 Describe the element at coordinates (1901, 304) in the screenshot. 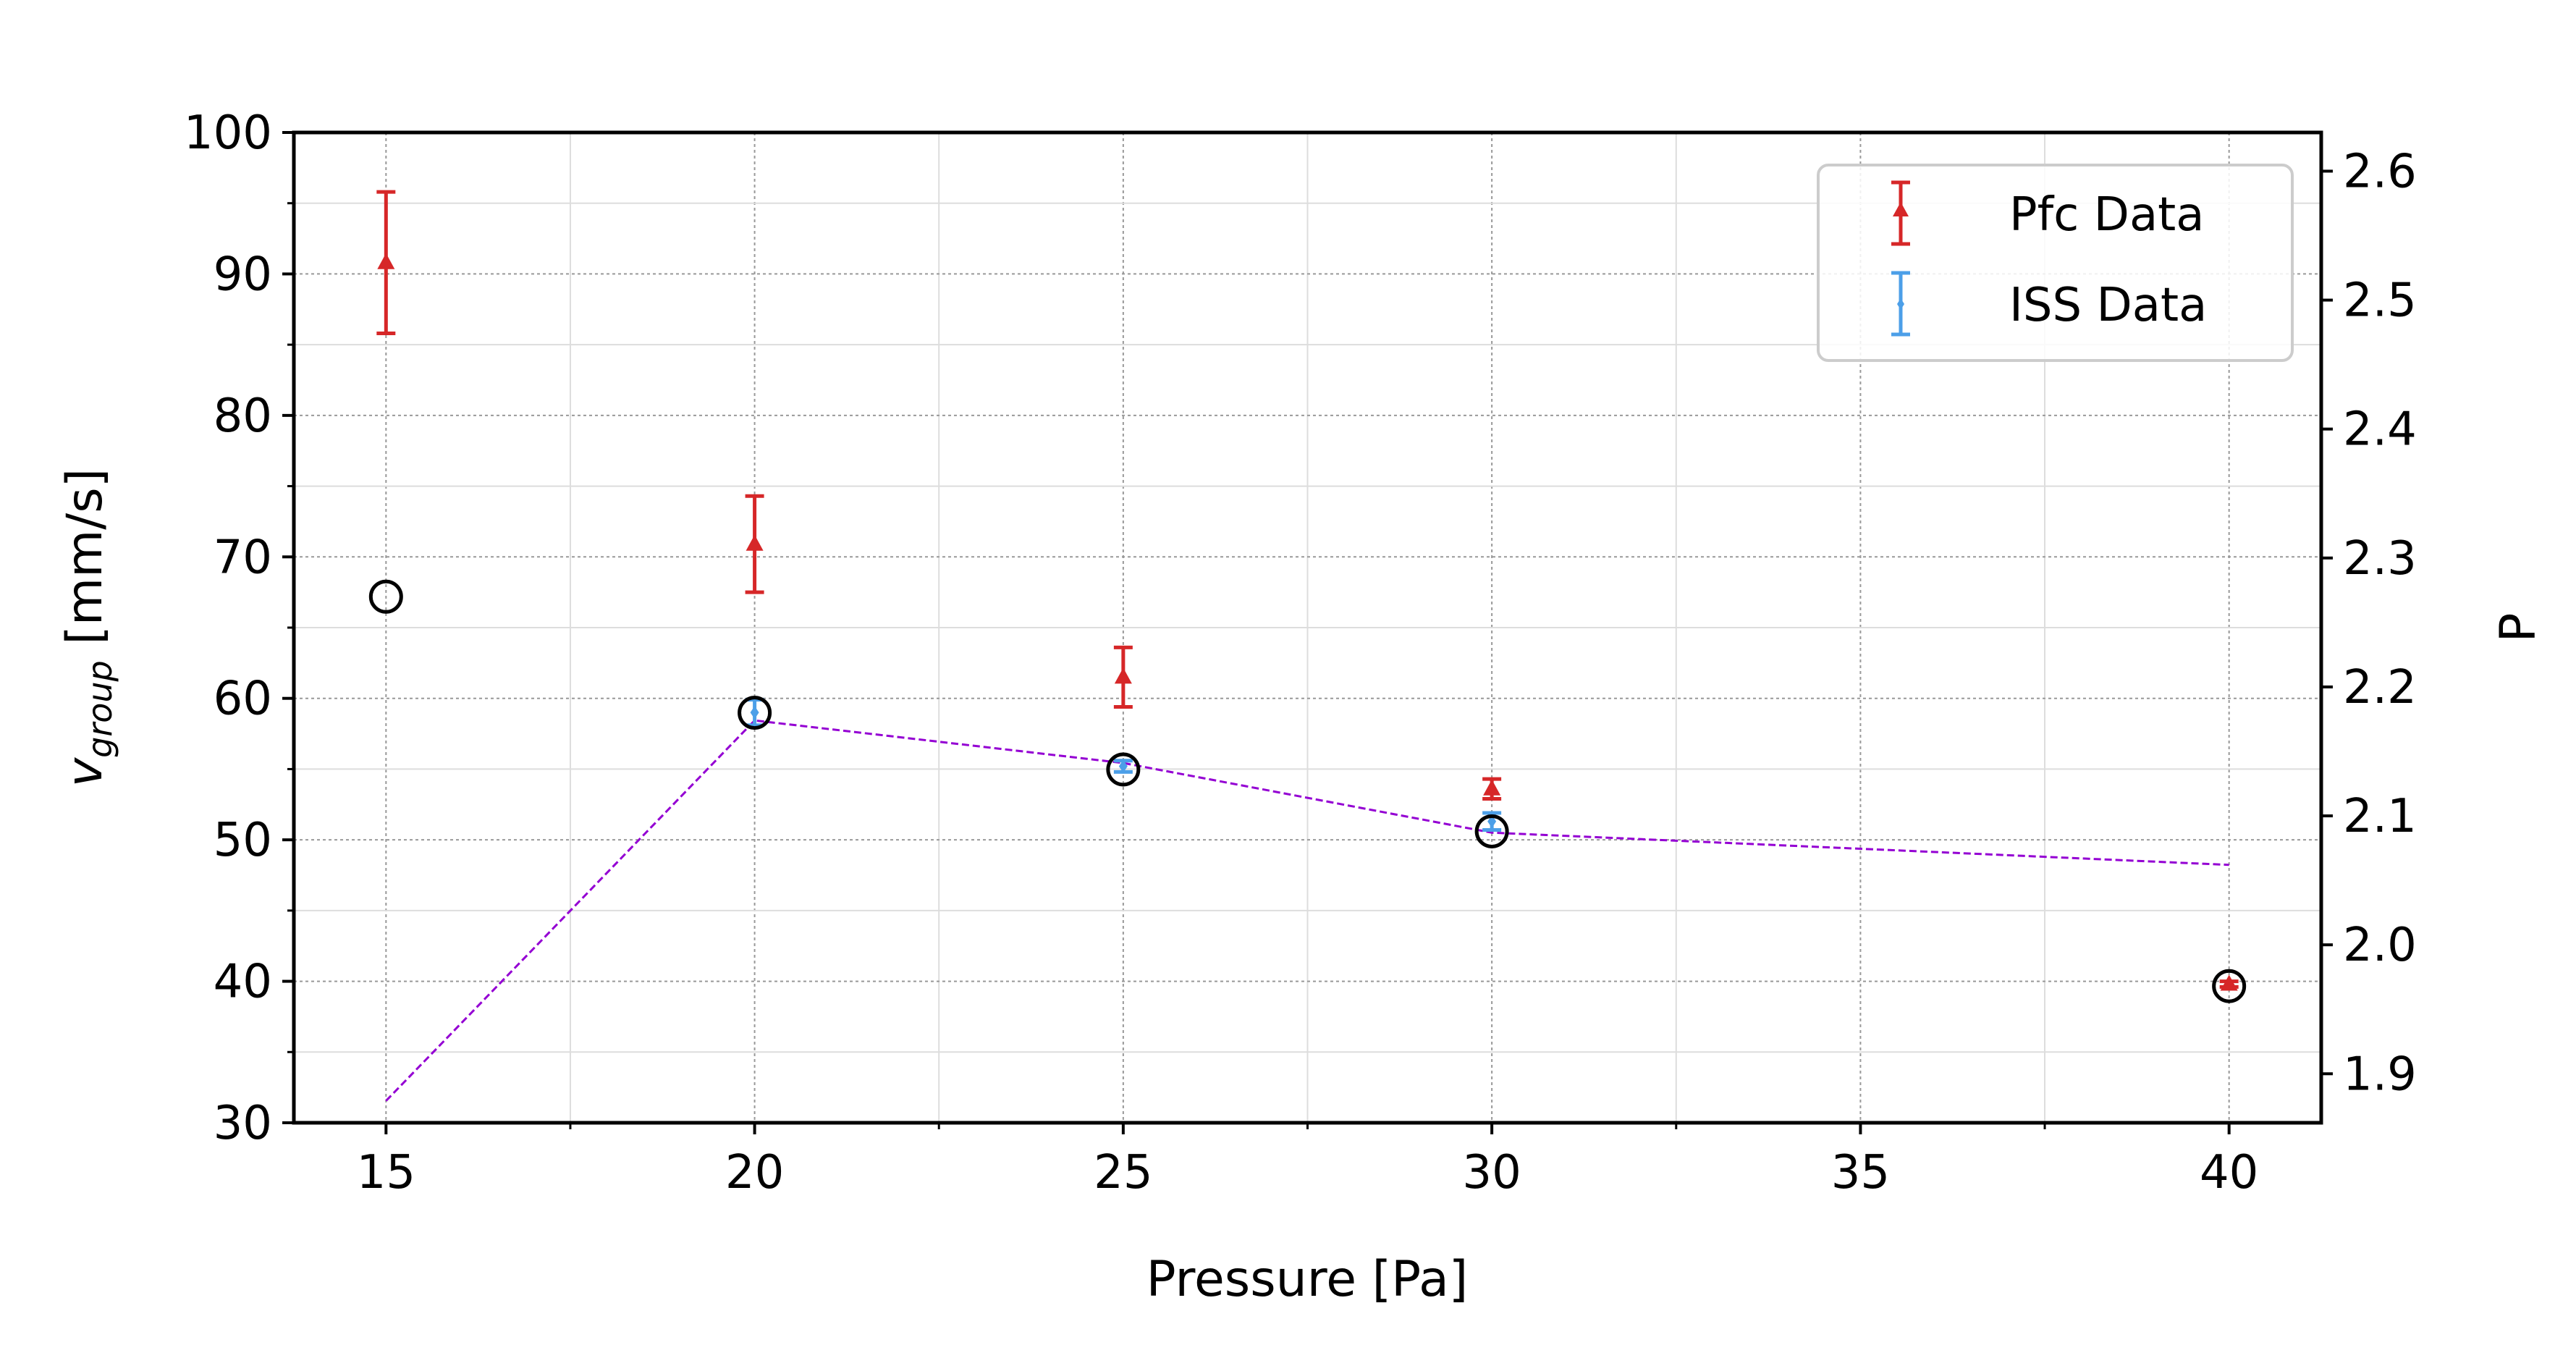

I see `legend-iss-marker` at that location.